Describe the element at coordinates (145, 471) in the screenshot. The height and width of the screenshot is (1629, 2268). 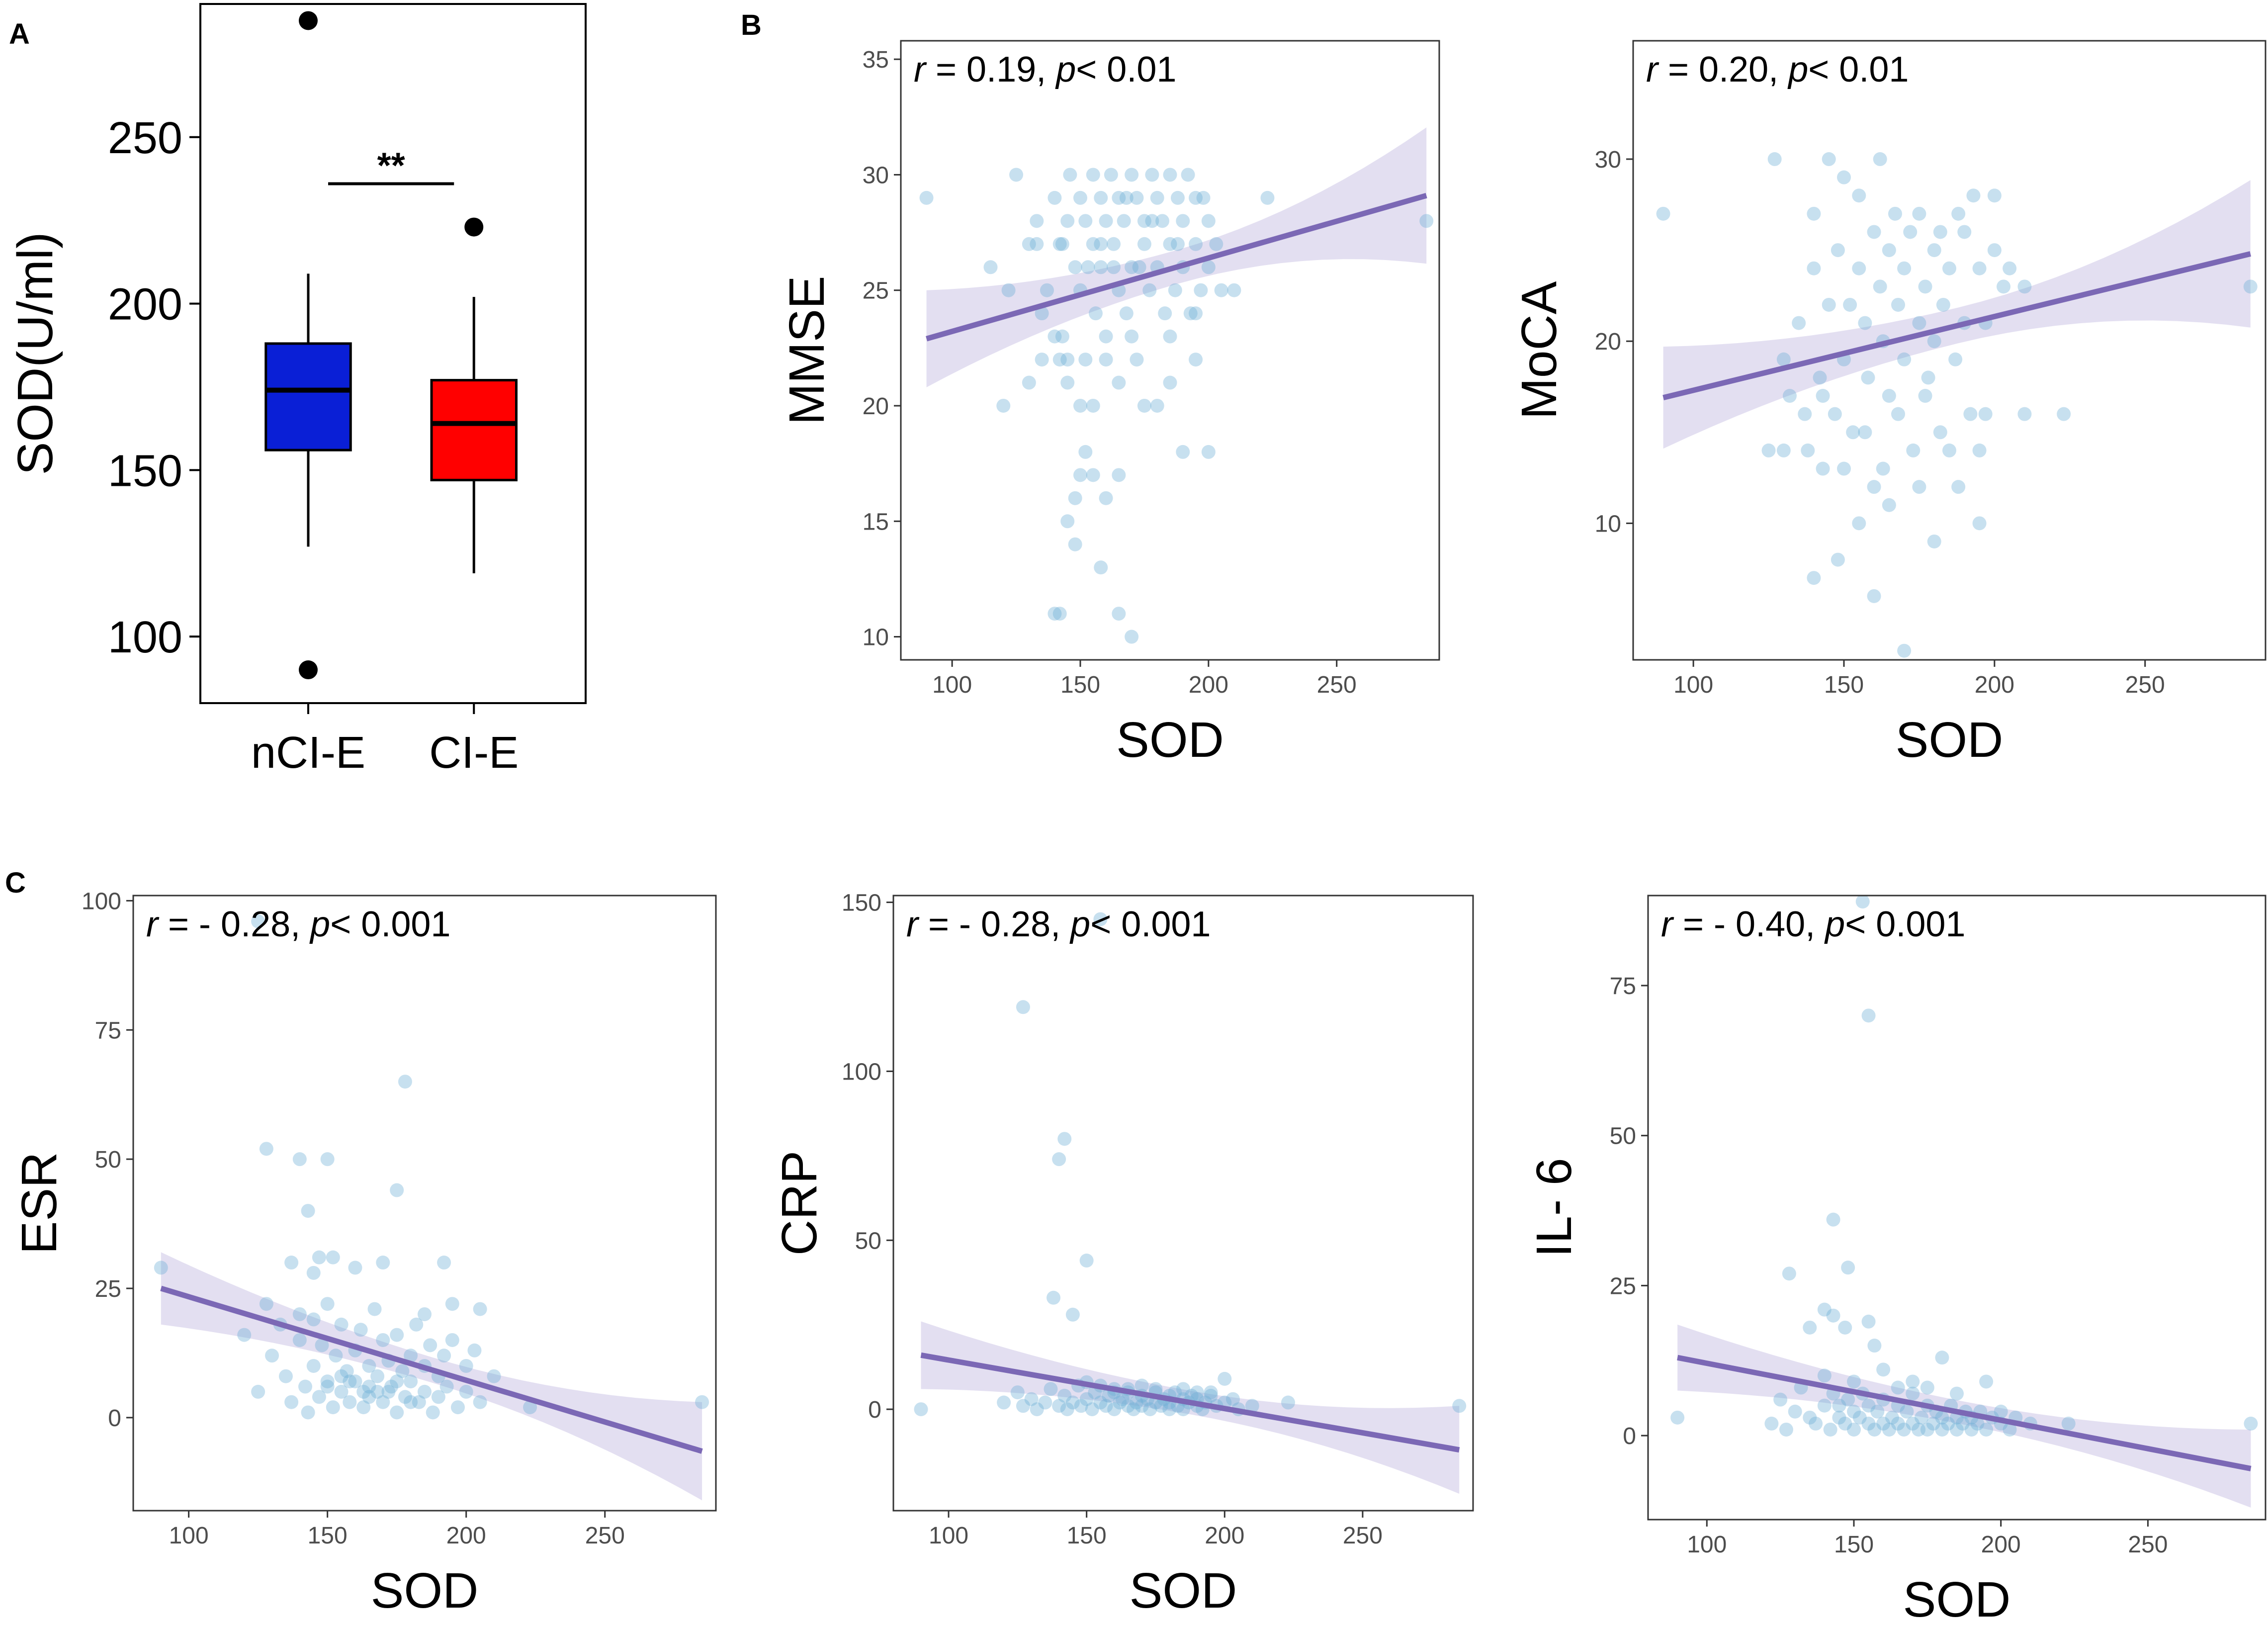
I see `y-tick-label: 150` at that location.